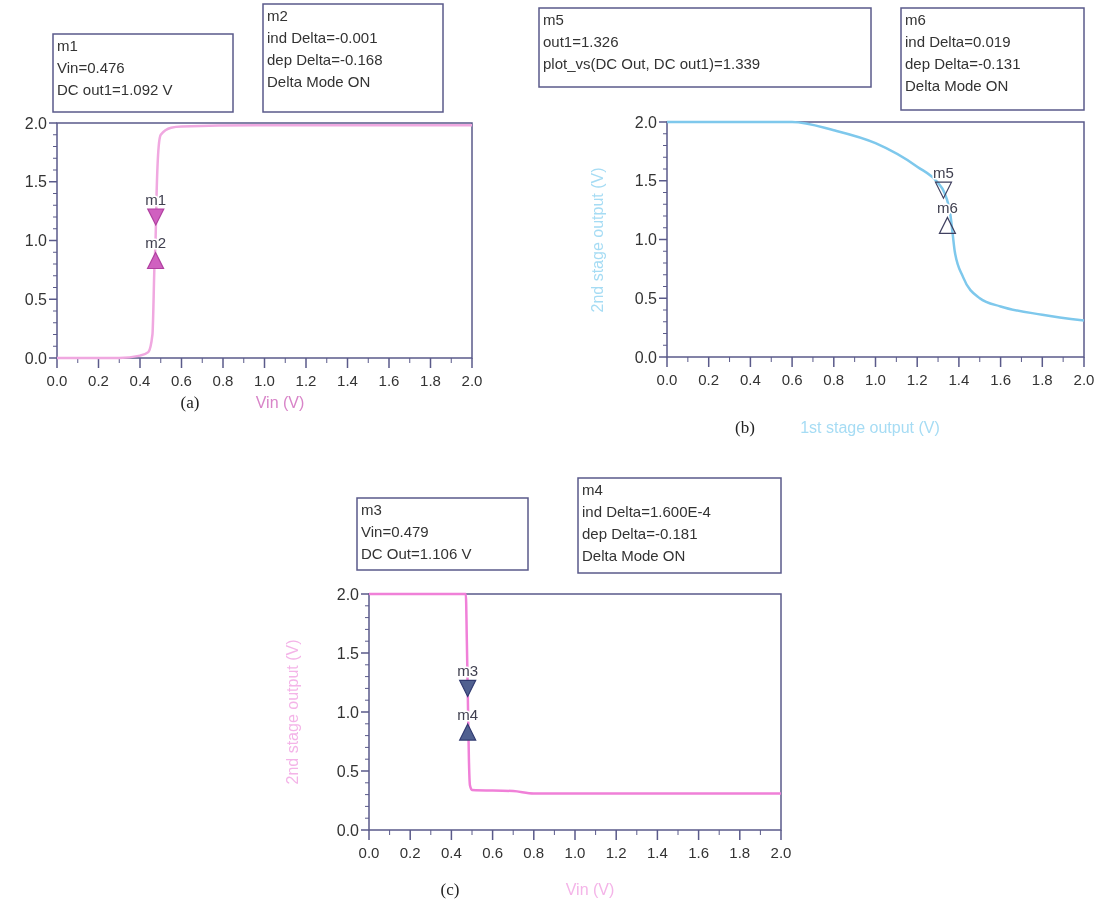  Describe the element at coordinates (646, 522) in the screenshot. I see `text: m4 ind Delta=1.600E-4 dep Delta=-0.181 Delta Mode ON` at that location.